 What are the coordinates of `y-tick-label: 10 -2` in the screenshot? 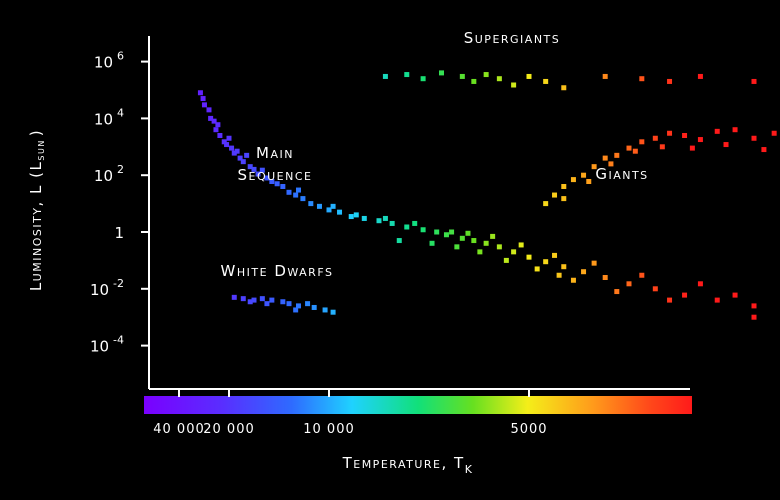 It's located at (107, 288).